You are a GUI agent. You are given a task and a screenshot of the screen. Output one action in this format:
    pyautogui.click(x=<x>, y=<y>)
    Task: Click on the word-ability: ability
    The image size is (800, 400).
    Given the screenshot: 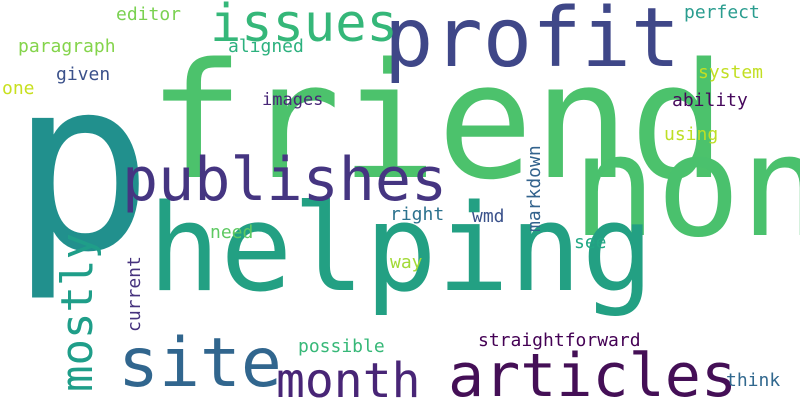 What is the action you would take?
    pyautogui.click(x=710, y=100)
    